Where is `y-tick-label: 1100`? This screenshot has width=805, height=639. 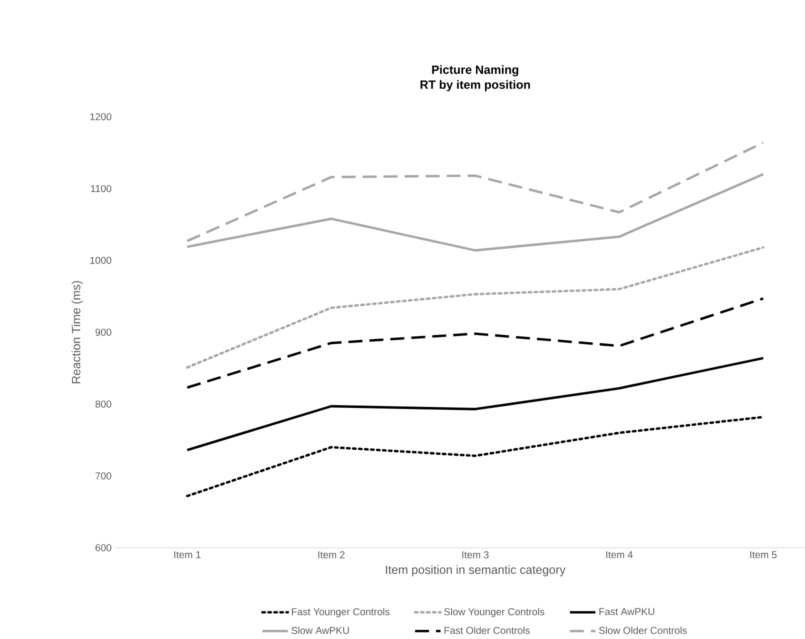 y-tick-label: 1100 is located at coordinates (101, 188).